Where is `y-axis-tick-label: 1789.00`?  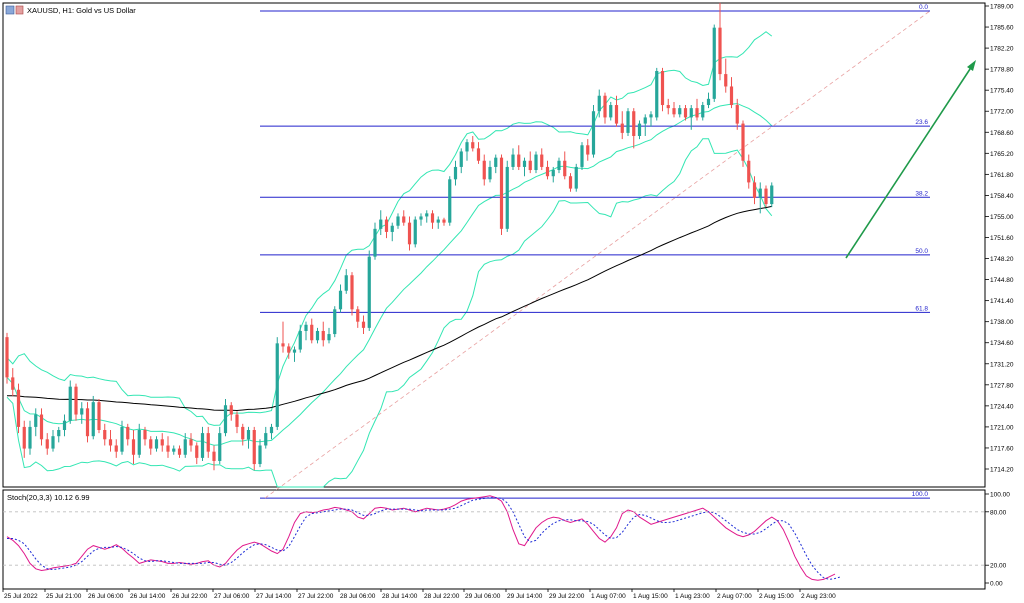 y-axis-tick-label: 1789.00 is located at coordinates (1002, 7).